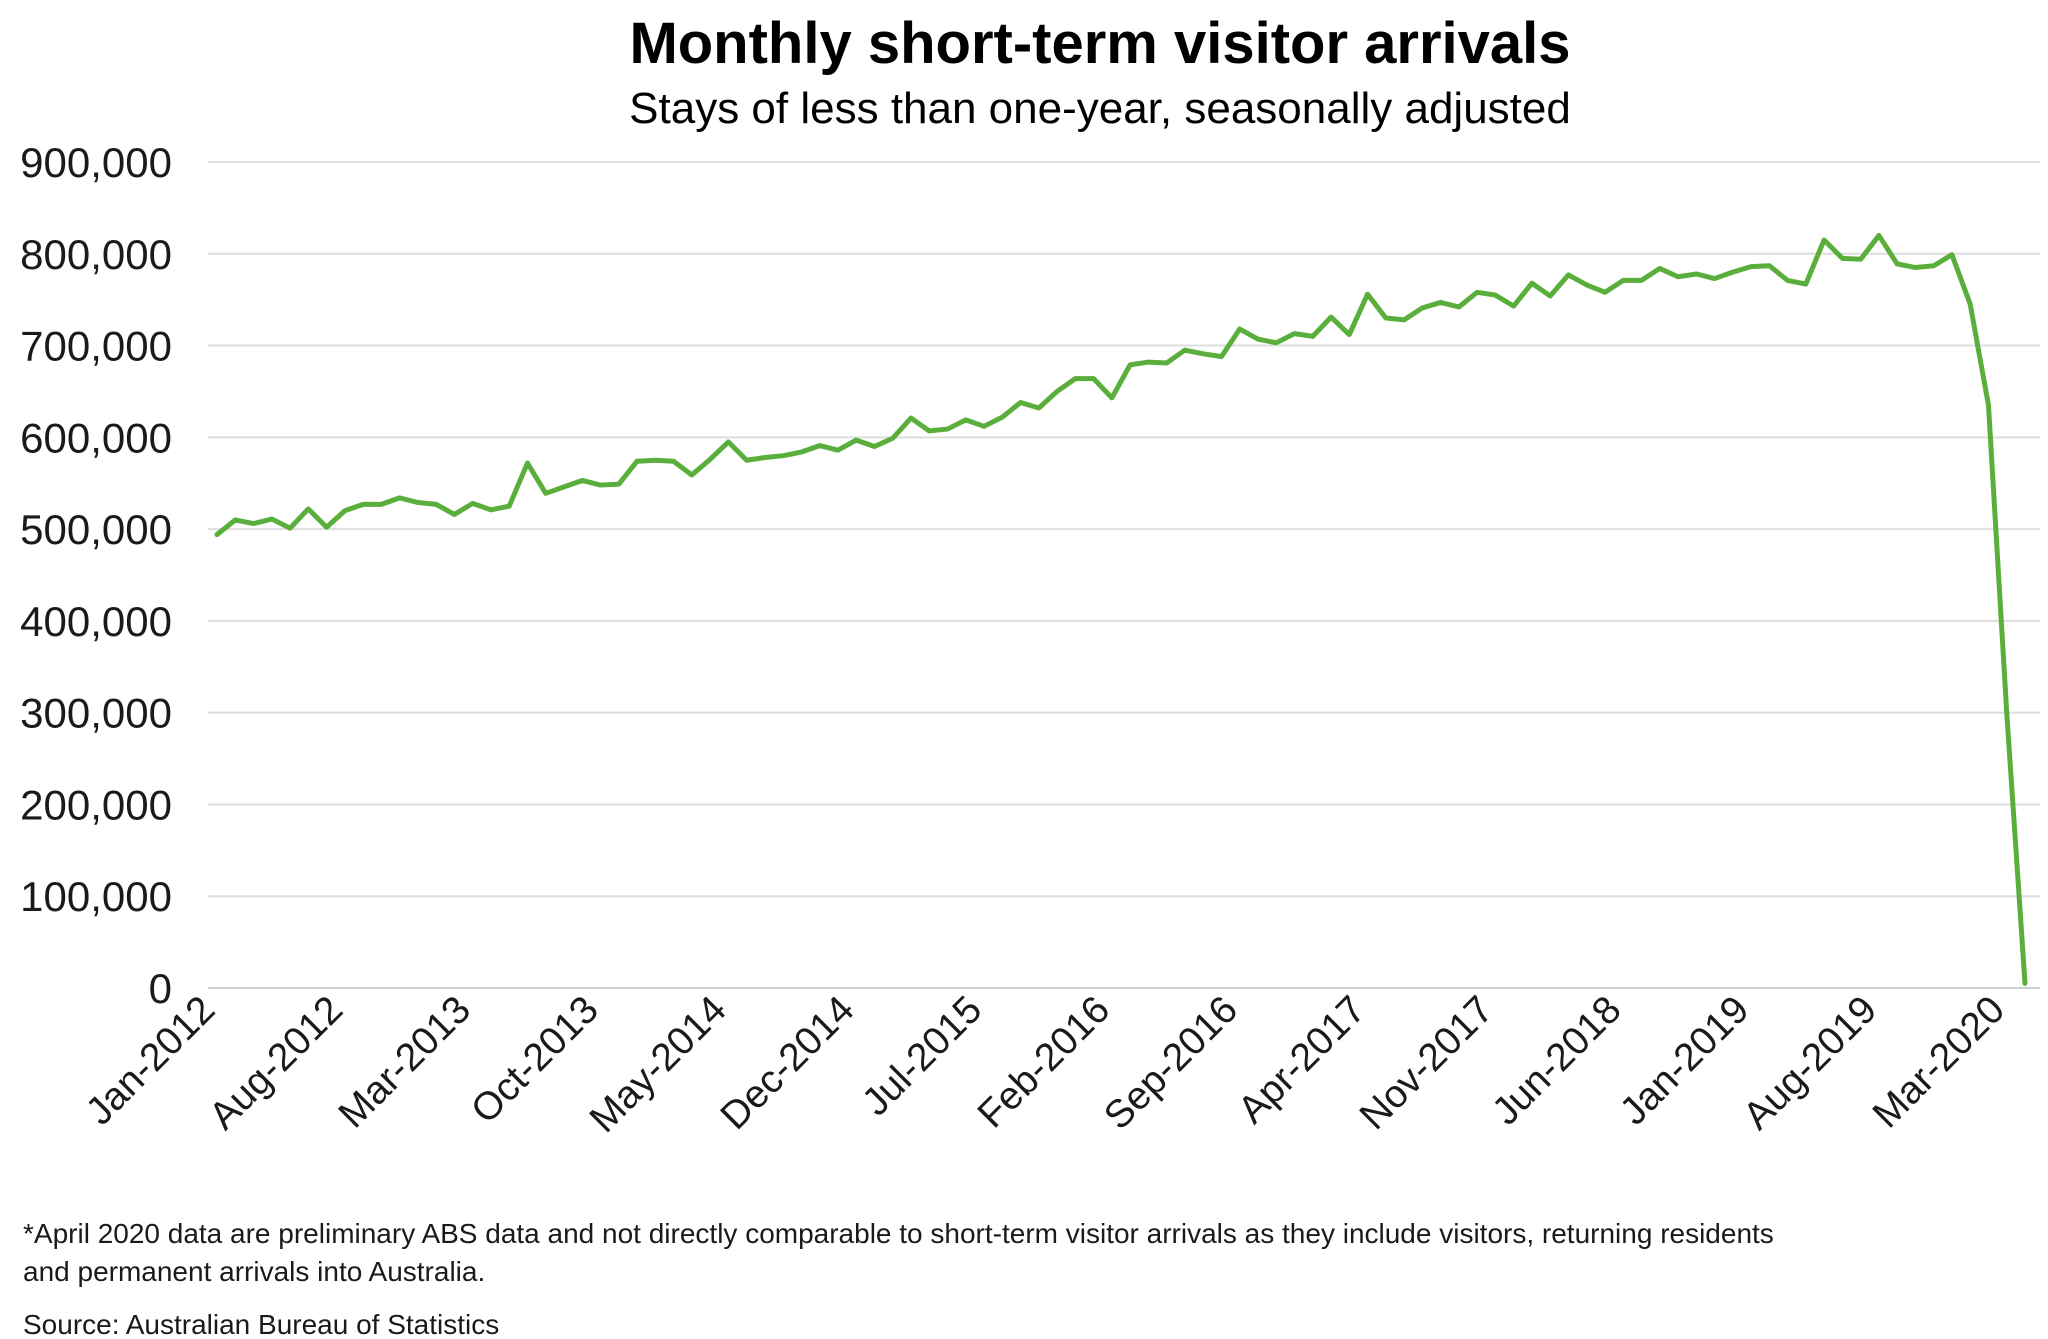 The height and width of the screenshot is (1339, 2048). What do you see at coordinates (96, 254) in the screenshot?
I see `y-tick-label: 800,000` at bounding box center [96, 254].